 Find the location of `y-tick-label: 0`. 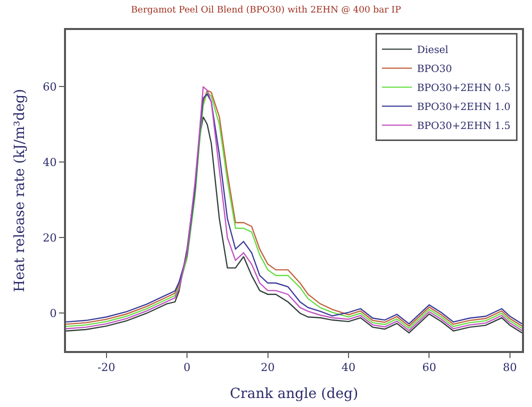

y-tick-label: 0 is located at coordinates (53, 313).